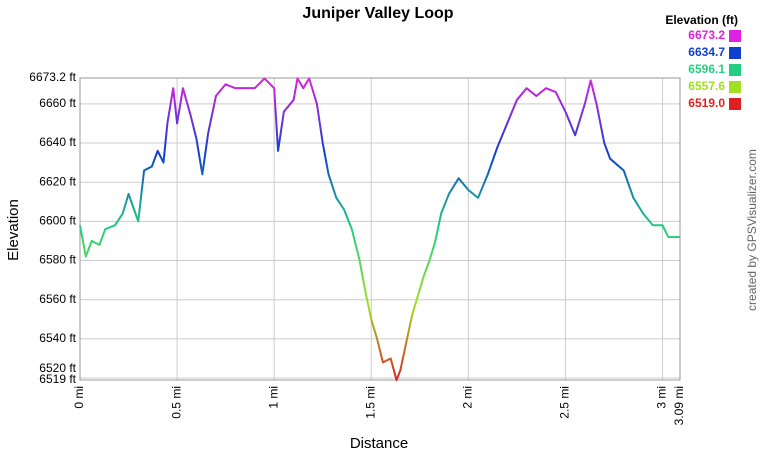 Image resolution: width=760 pixels, height=460 pixels. I want to click on x-tick-label: 1 mi, so click(273, 397).